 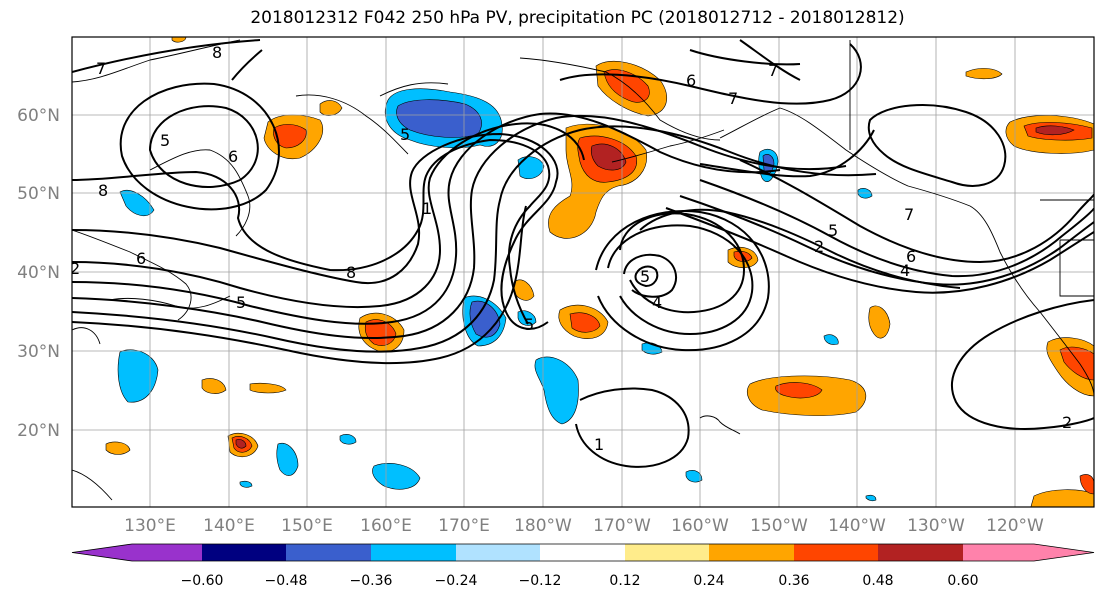 I want to click on colorbar-tick-label: −0.60, so click(x=202, y=581).